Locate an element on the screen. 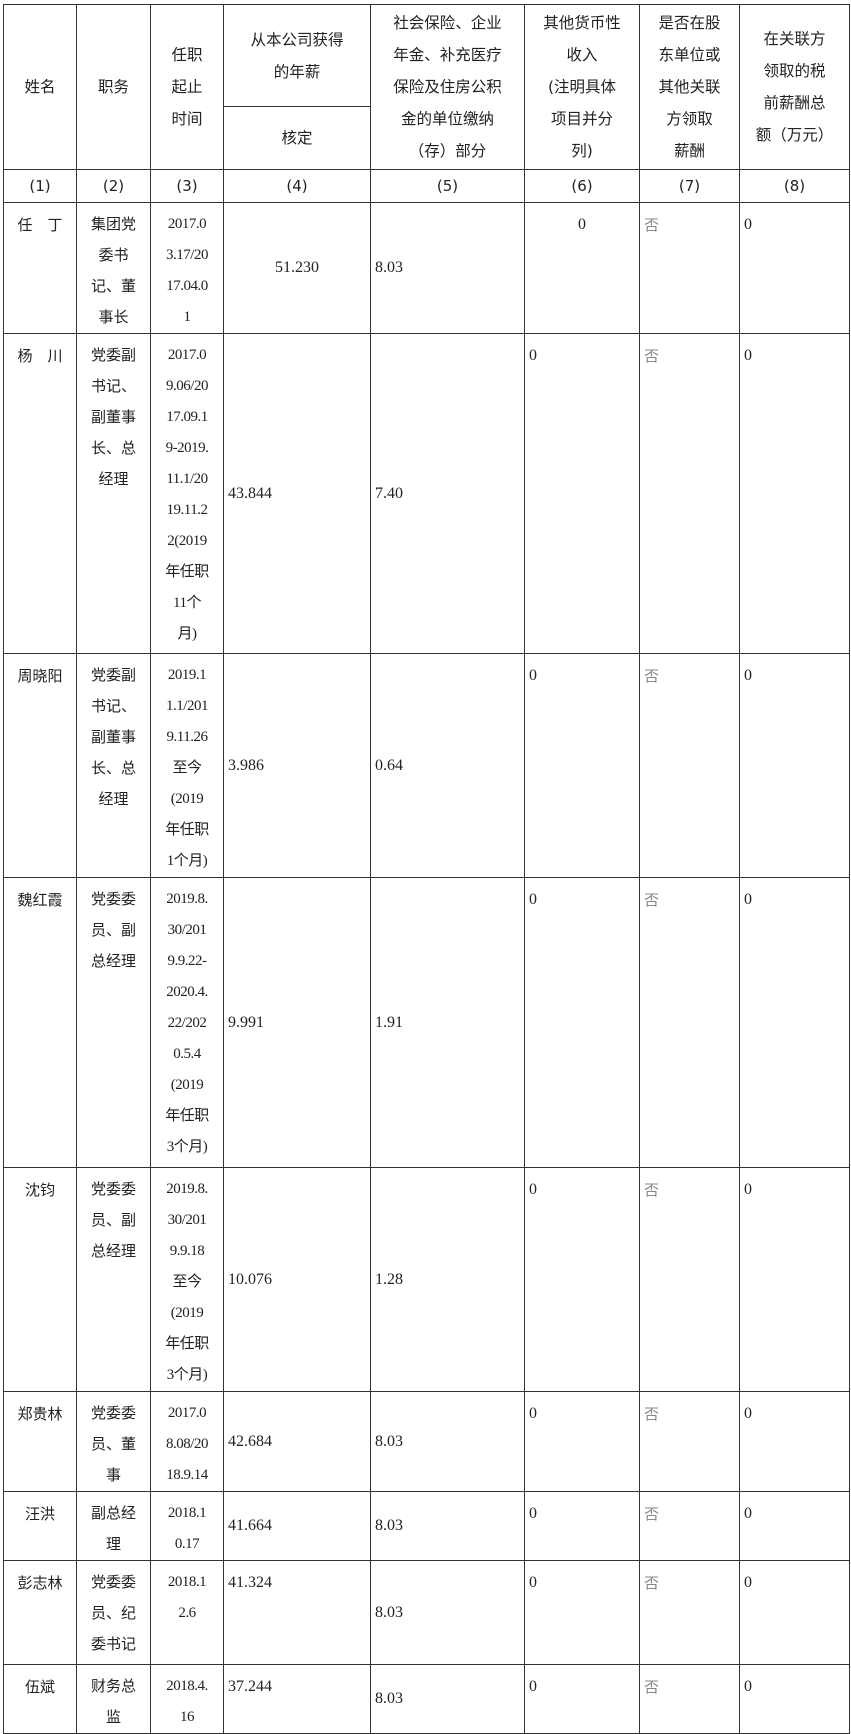  table-row: 彭志林 党委委 员、纪 委书记 2018.1 2.6 41.324 8.03 0 否 0 is located at coordinates (426, 1612).